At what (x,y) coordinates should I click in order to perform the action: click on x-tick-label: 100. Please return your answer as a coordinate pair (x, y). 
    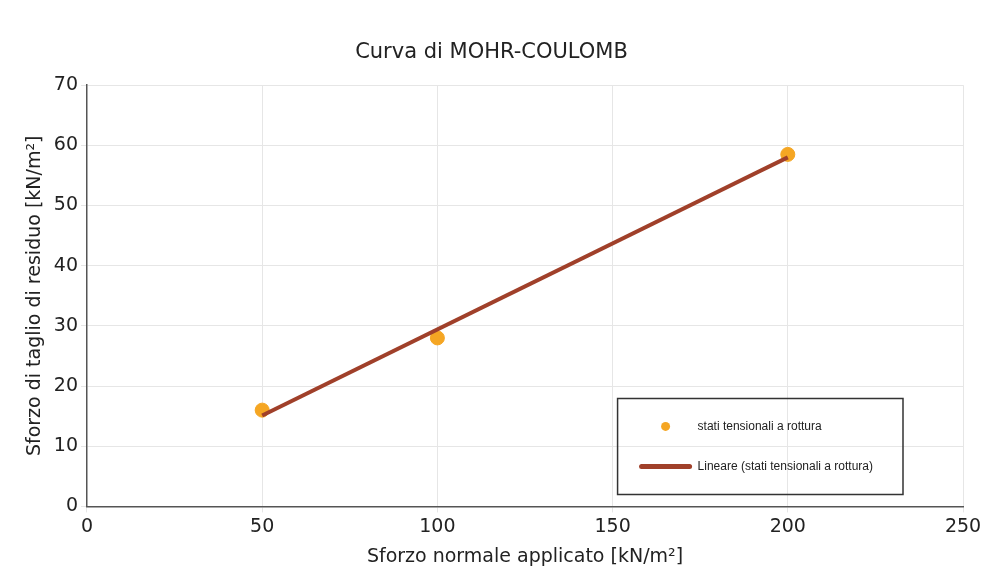
    Looking at the image, I should click on (437, 524).